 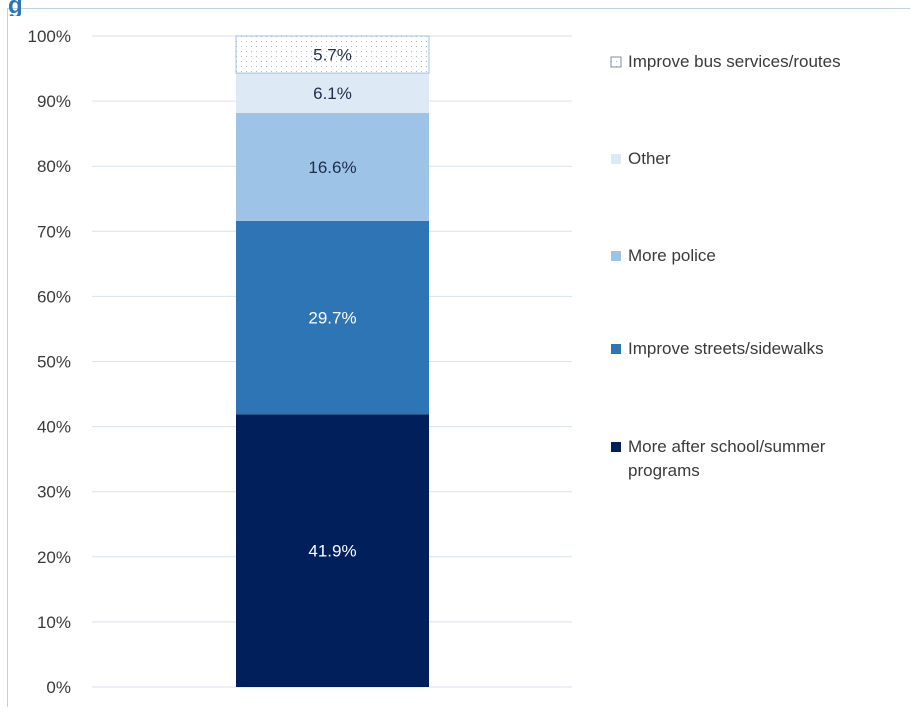 I want to click on data-label: 16.6%, so click(x=332, y=167).